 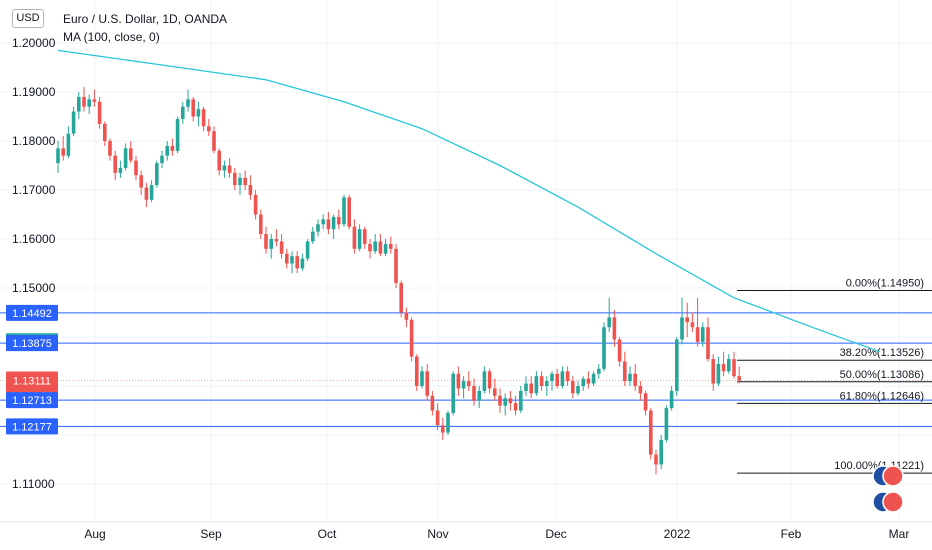 What do you see at coordinates (466, 531) in the screenshot?
I see `time-axis: Aug Sep Oct Nov Dec 2022 Feb Mar` at bounding box center [466, 531].